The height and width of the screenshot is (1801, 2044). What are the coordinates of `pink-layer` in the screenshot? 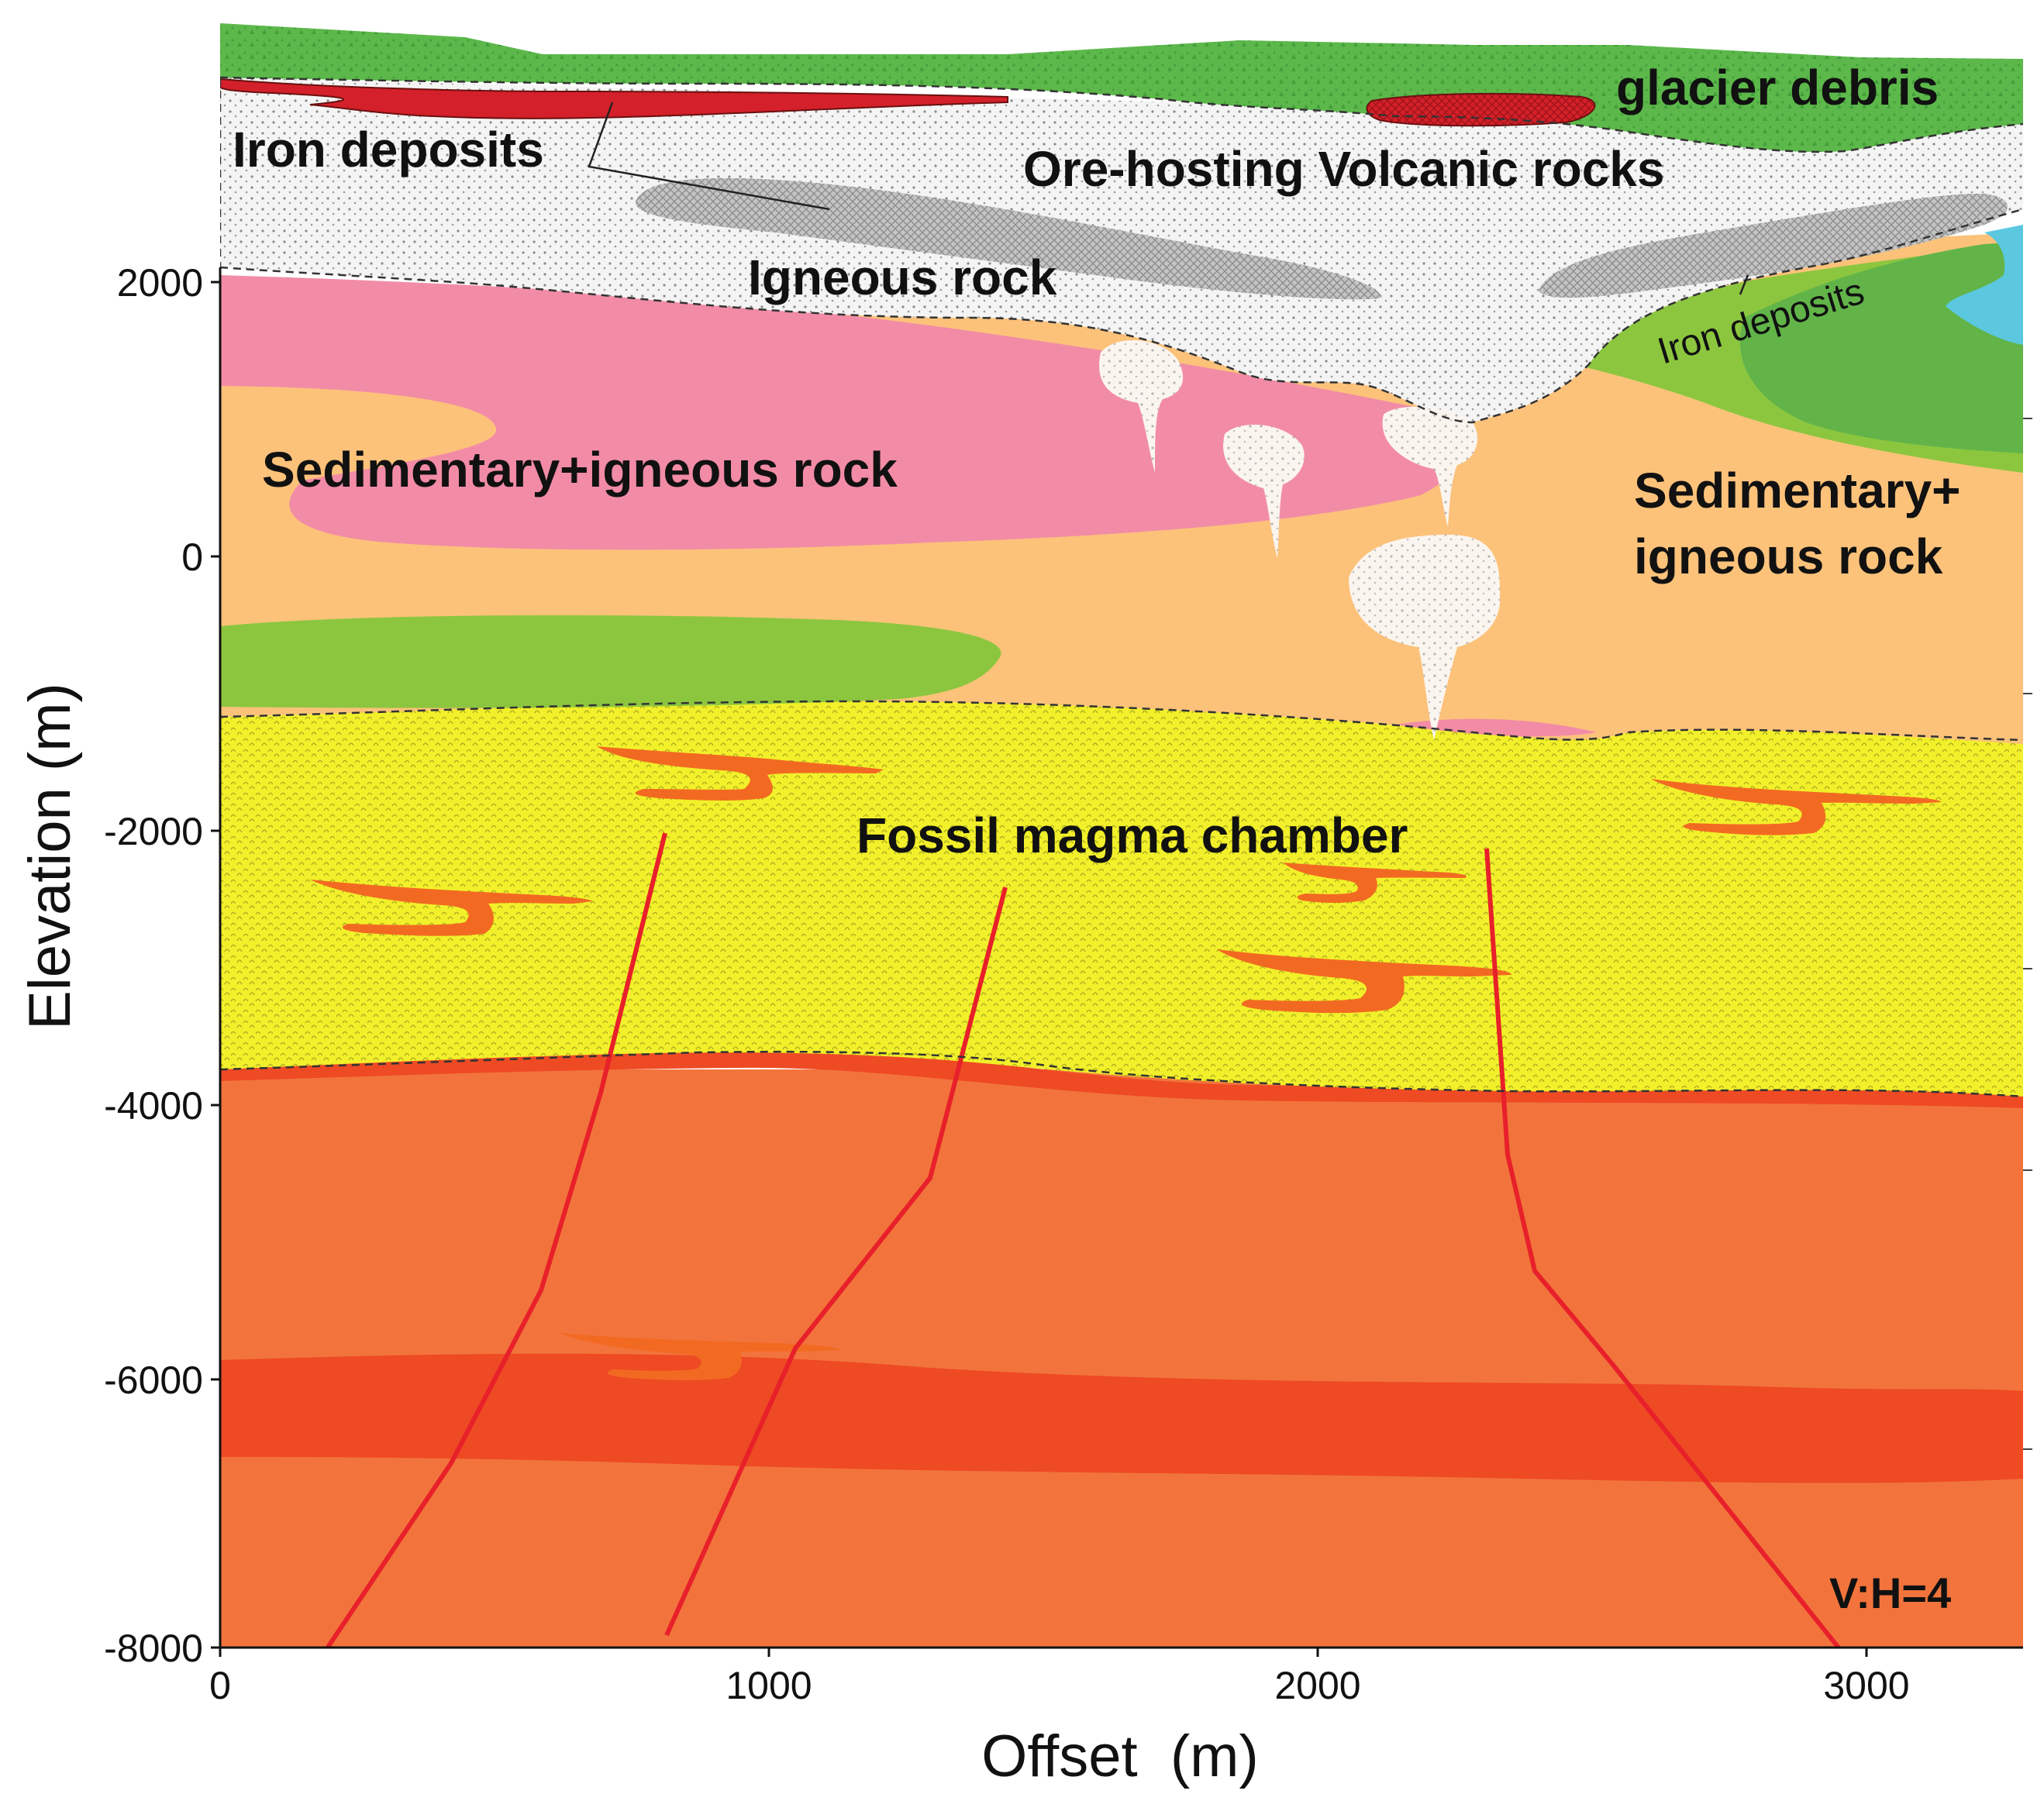 It's located at (841, 412).